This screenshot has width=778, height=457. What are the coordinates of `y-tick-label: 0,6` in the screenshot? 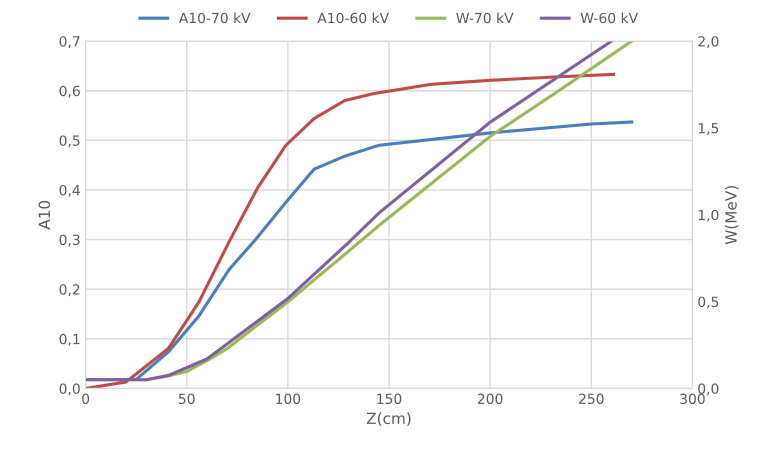 It's located at (70, 92).